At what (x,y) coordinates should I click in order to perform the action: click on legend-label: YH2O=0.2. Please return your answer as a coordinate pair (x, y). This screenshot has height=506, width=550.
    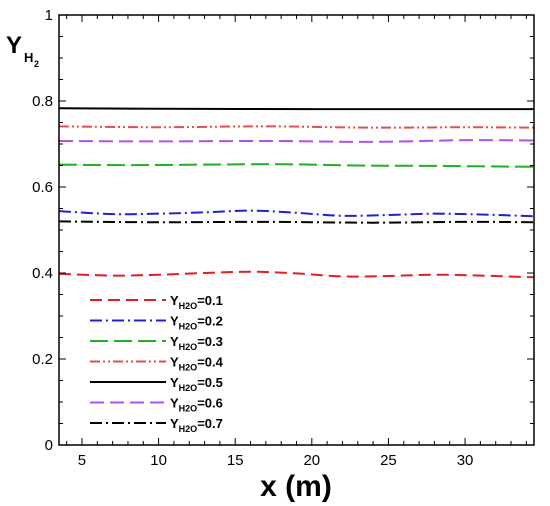
    Looking at the image, I should click on (196, 323).